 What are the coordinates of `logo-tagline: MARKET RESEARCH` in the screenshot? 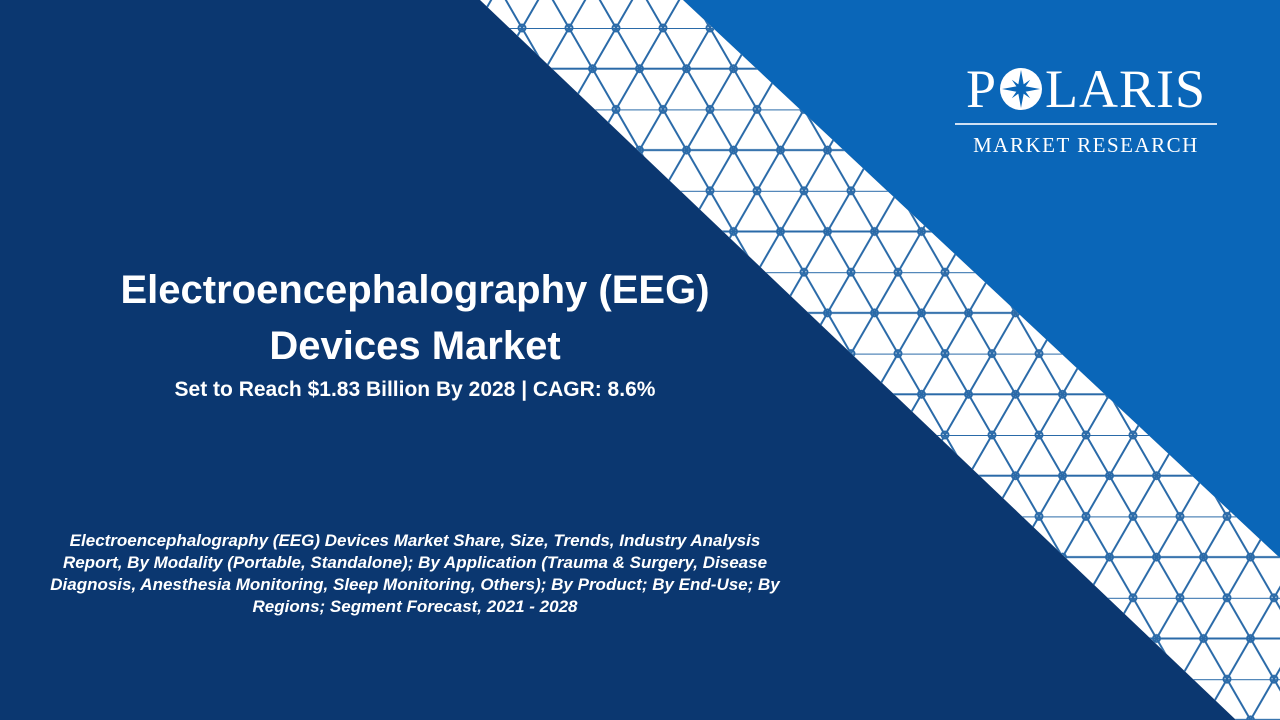 It's located at (1086, 145).